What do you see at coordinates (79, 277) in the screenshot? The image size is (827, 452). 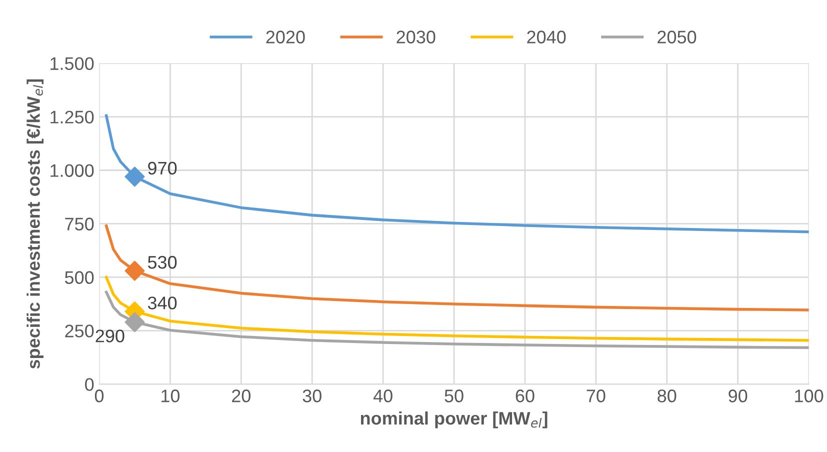 I see `y-tick-label: 500` at bounding box center [79, 277].